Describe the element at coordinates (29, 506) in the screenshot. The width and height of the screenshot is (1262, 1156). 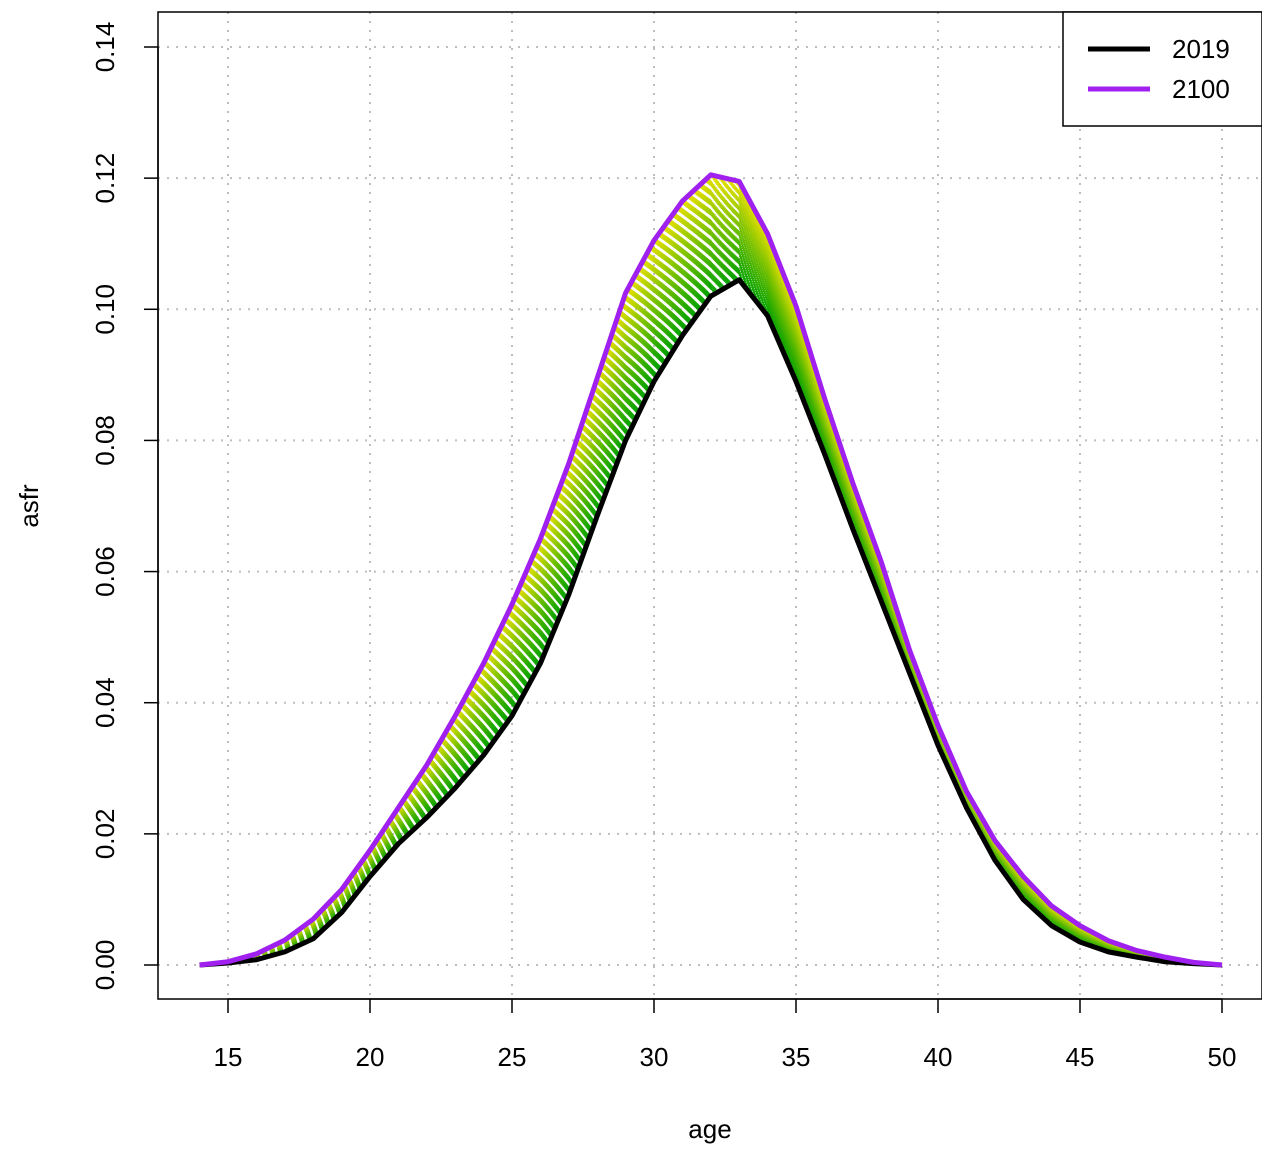
I see `y-axis-title: asfr` at that location.